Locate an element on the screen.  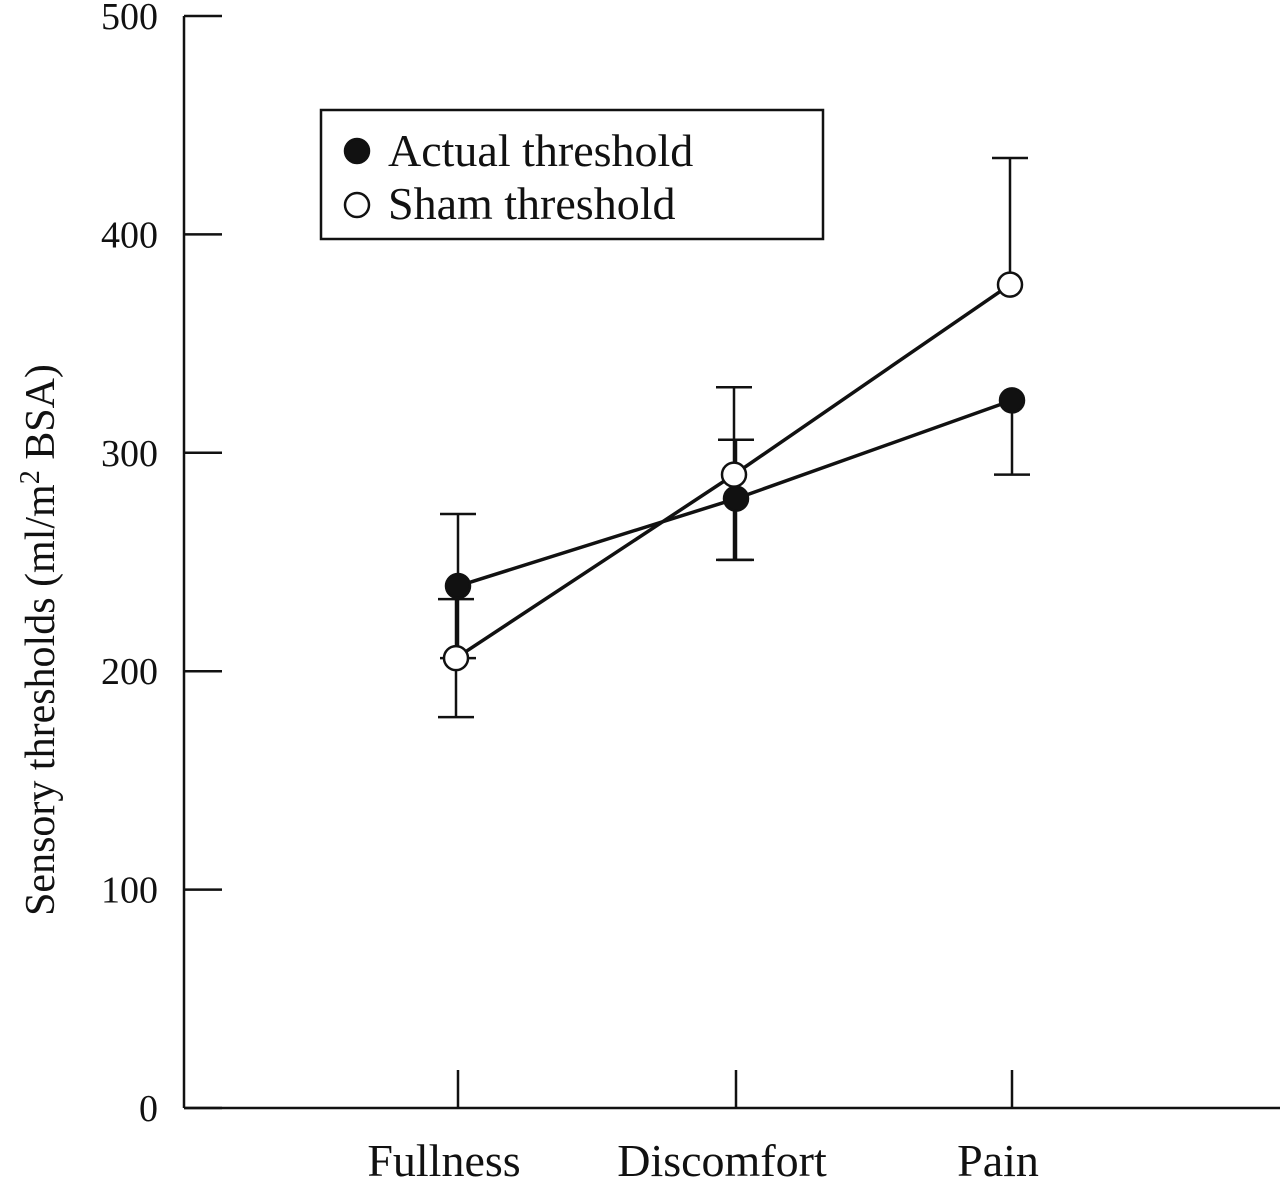
y-axis-title: Sensory thresholds (ml/m2 BSA) is located at coordinates (40, 640).